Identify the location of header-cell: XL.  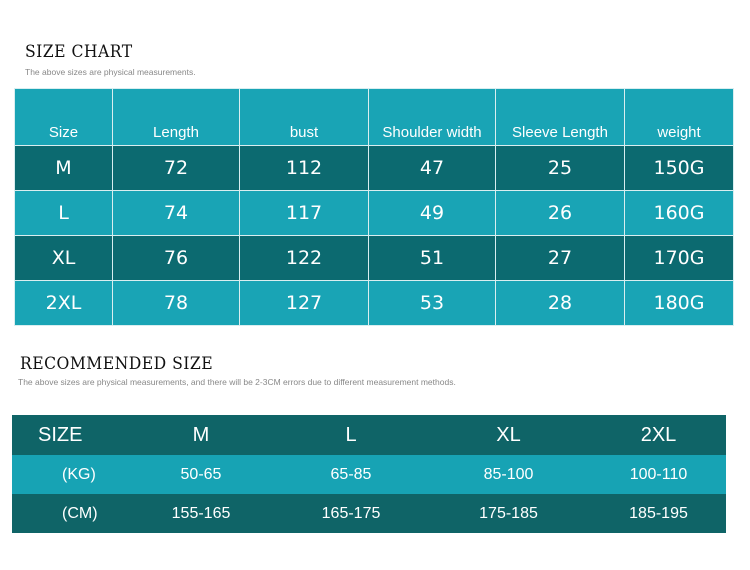
(508, 435).